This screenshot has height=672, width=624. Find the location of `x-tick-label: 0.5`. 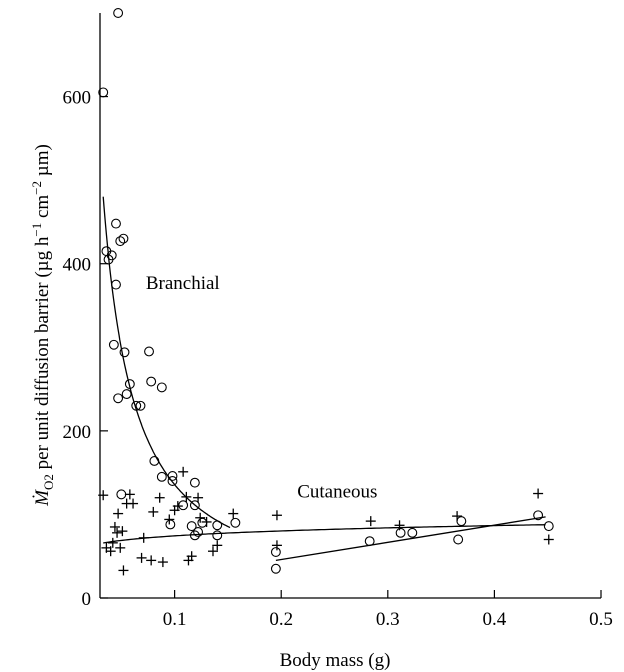

x-tick-label: 0.5 is located at coordinates (601, 619).